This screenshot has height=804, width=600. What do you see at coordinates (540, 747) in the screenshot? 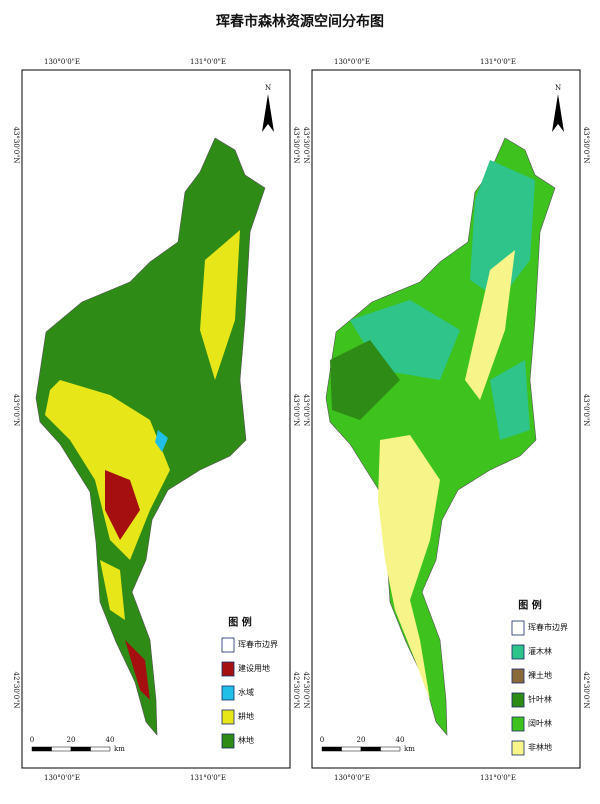
I see `legend-label: 非林地` at bounding box center [540, 747].